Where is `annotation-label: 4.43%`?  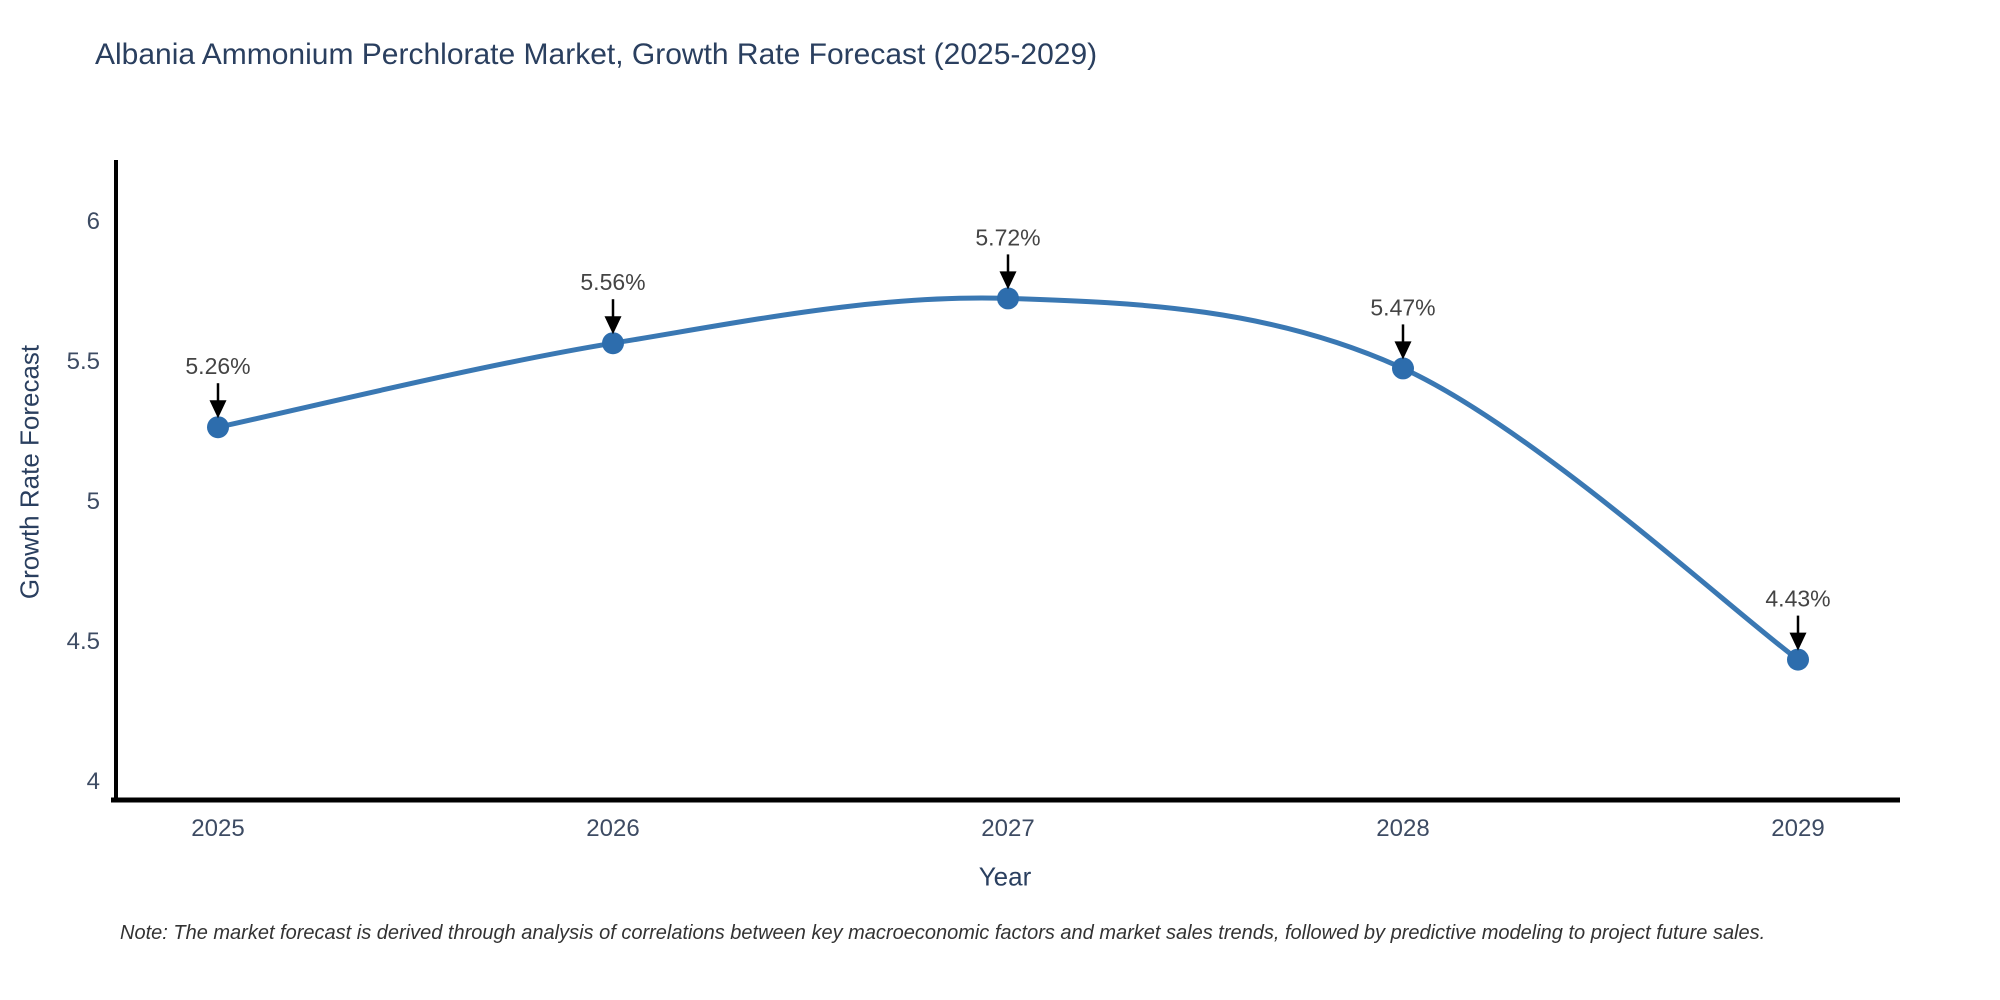
annotation-label: 4.43% is located at coordinates (1797, 599).